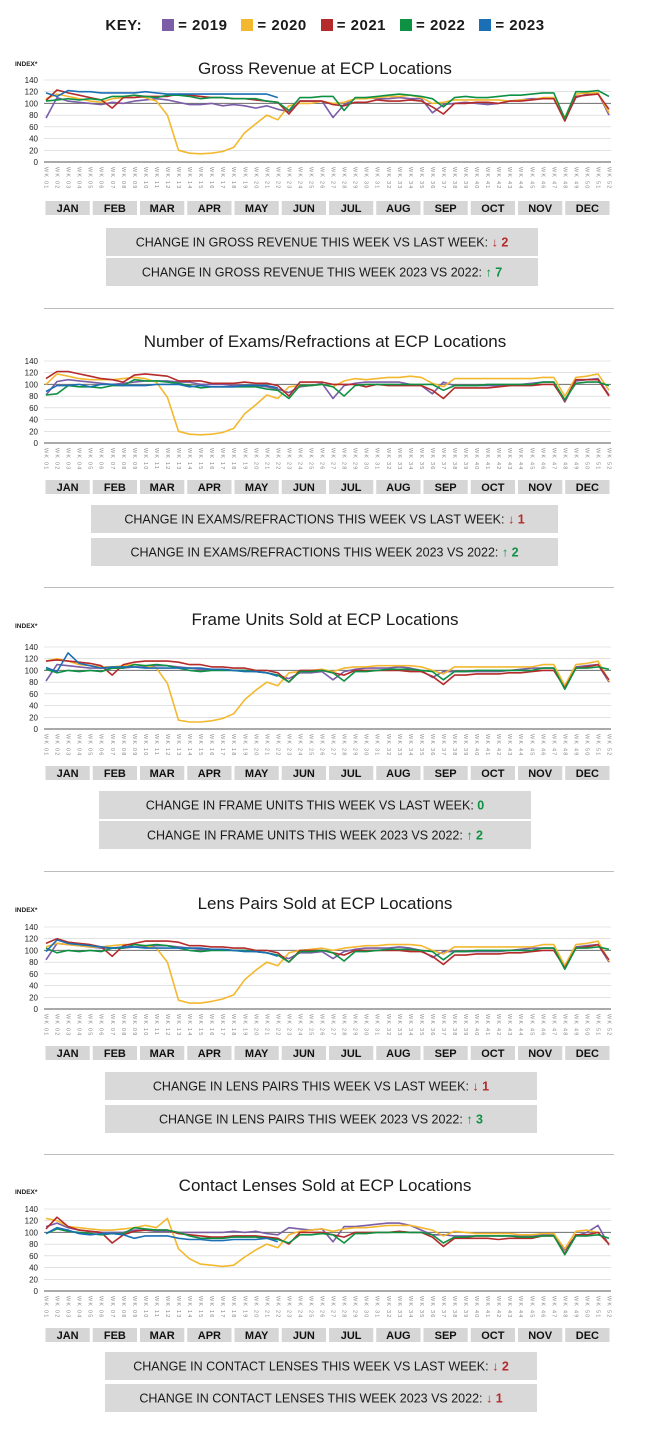 This screenshot has width=650, height=1433. What do you see at coordinates (57, 1025) in the screenshot?
I see `x-tick-label: WK 02` at bounding box center [57, 1025].